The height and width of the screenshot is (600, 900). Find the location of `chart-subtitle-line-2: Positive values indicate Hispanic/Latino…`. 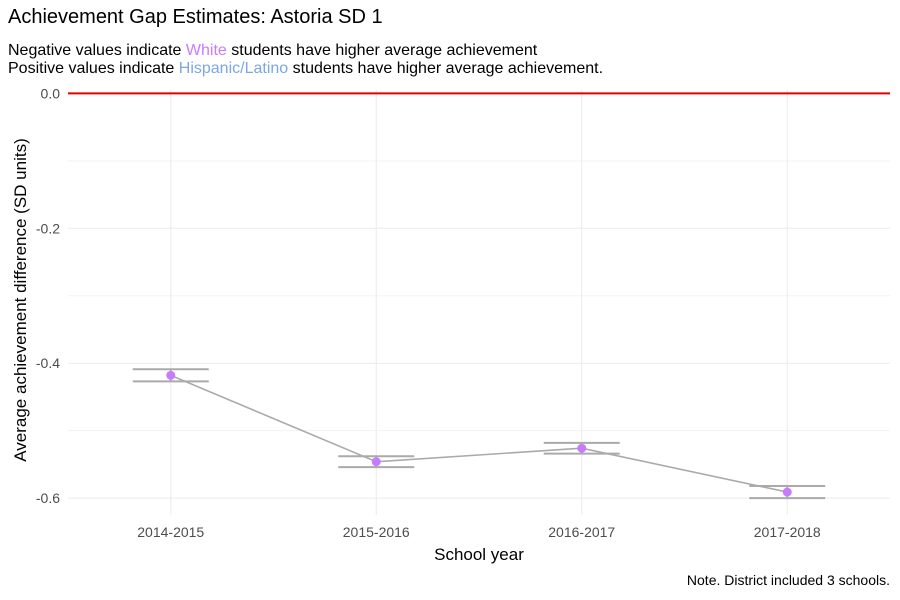

chart-subtitle-line-2: Positive values indicate Hispanic/Latino… is located at coordinates (305, 69).